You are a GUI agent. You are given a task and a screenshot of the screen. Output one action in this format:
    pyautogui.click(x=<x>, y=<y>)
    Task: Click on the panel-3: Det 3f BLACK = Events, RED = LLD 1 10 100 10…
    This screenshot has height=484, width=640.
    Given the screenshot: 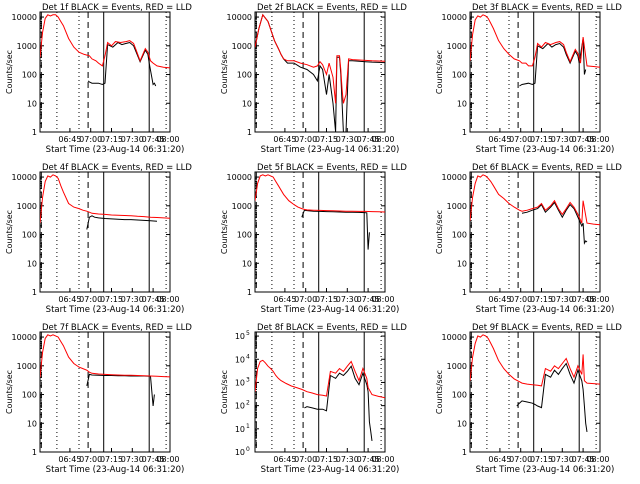 What is the action you would take?
    pyautogui.click(x=528, y=79)
    